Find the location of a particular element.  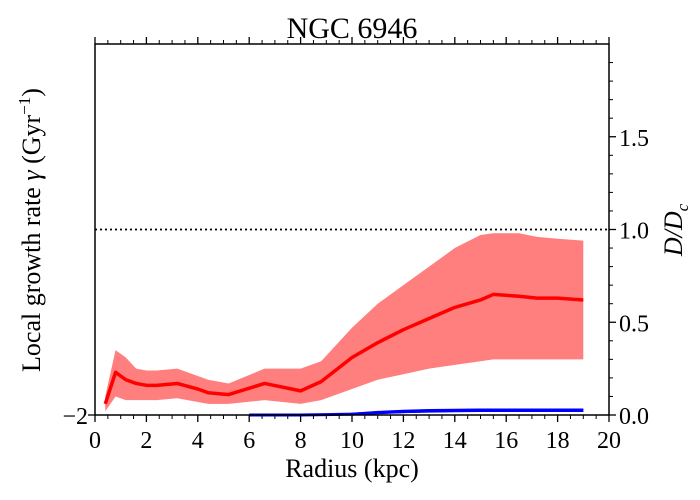

x-tick-label: 2 is located at coordinates (146, 441).